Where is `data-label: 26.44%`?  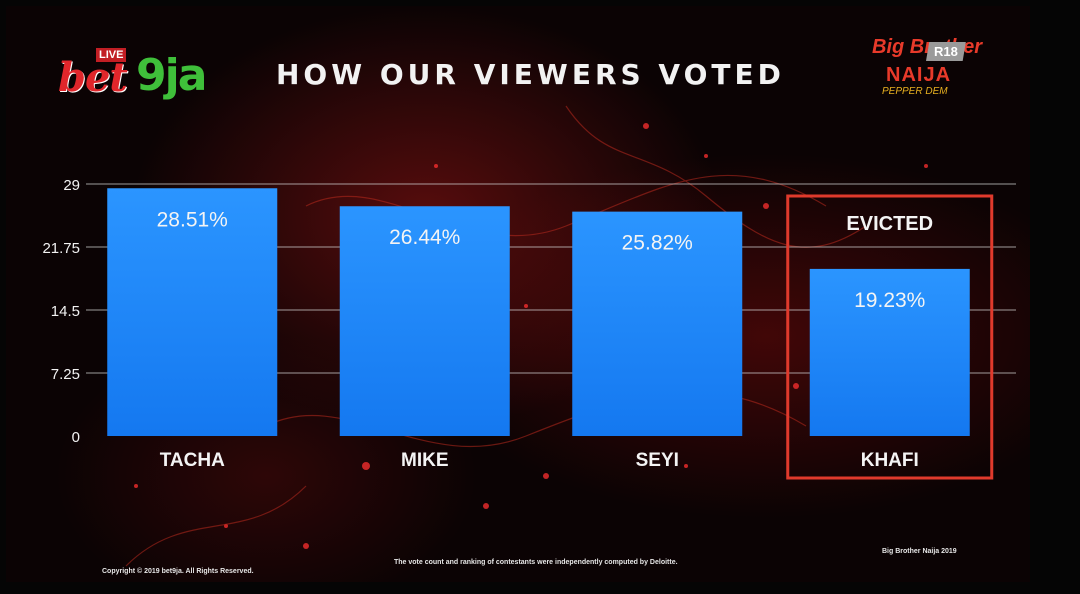
data-label: 26.44% is located at coordinates (424, 237).